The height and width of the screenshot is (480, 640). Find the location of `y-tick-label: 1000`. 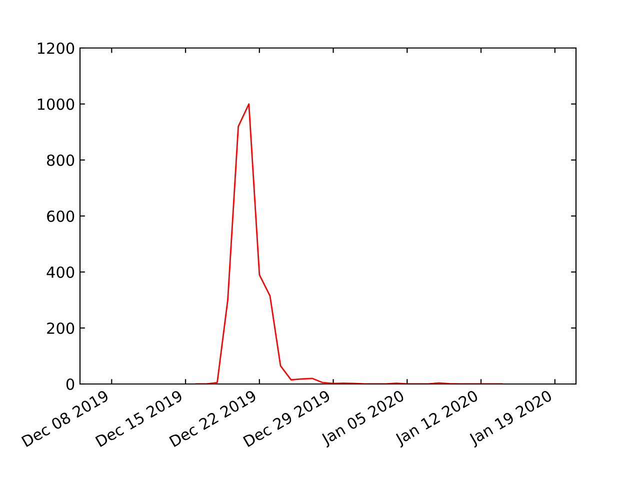

y-tick-label: 1000 is located at coordinates (56, 104).